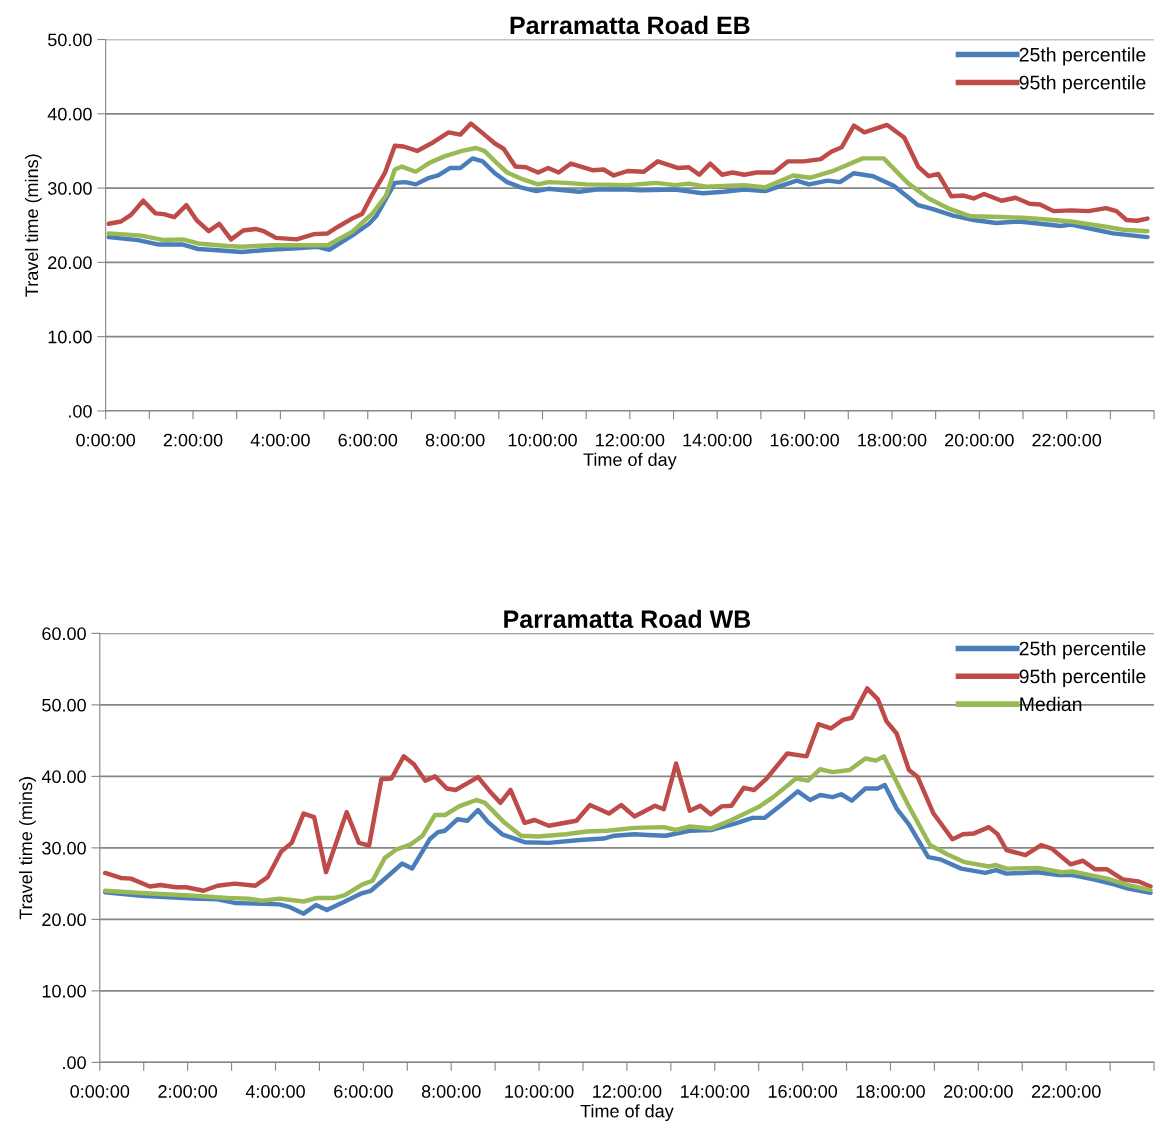 This screenshot has width=1174, height=1129. Describe the element at coordinates (630, 25) in the screenshot. I see `chart-title: Parramatta Road EB` at that location.